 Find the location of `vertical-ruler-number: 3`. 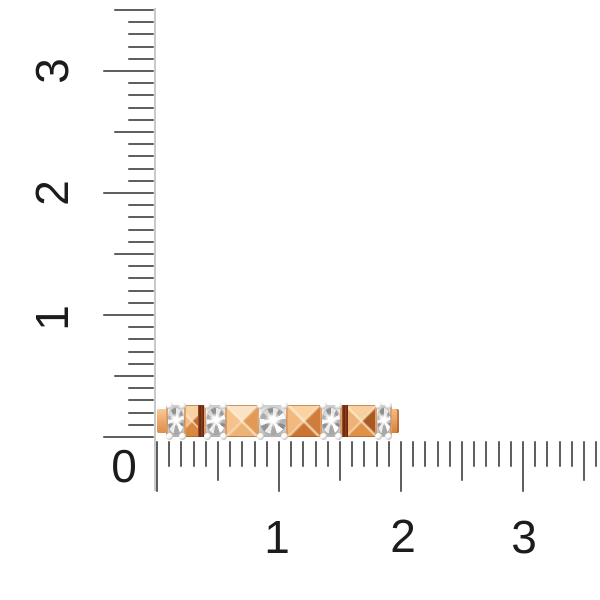

vertical-ruler-number: 3 is located at coordinates (52, 71).